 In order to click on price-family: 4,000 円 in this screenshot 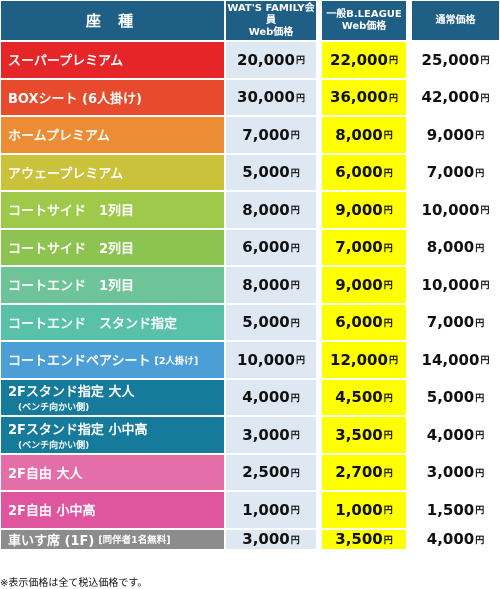, I will do `click(271, 397)`.